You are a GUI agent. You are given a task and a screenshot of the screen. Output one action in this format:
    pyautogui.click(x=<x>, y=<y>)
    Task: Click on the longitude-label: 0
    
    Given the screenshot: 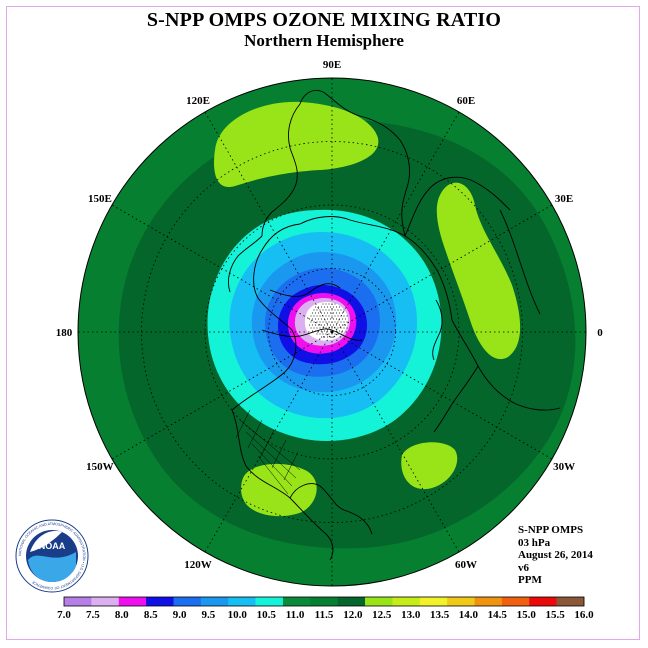 What is the action you would take?
    pyautogui.click(x=600, y=333)
    